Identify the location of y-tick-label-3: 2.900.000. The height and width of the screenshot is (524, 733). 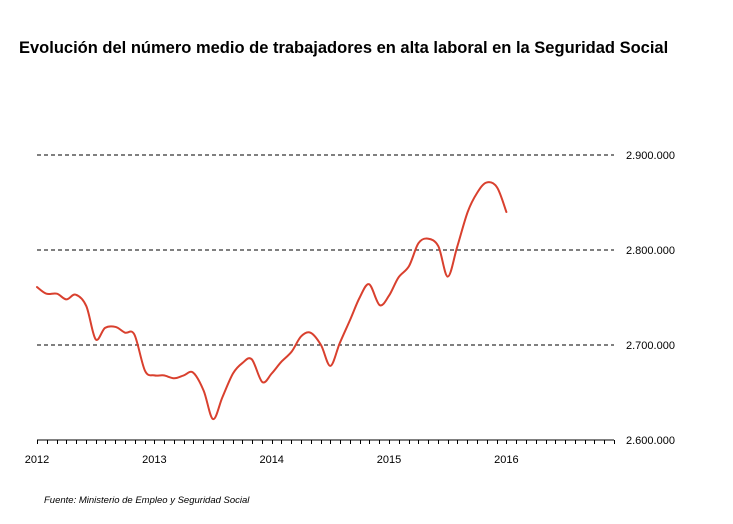
(650, 156).